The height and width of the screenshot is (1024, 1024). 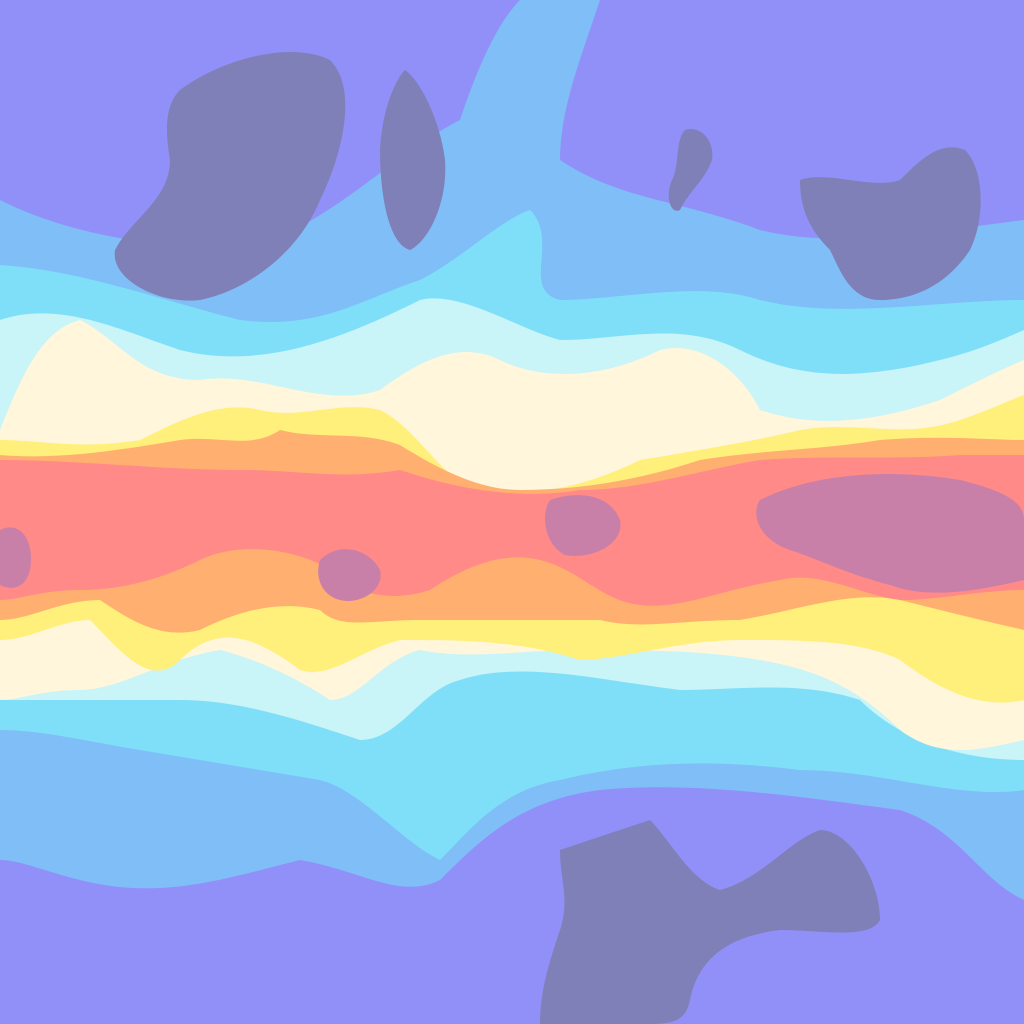 What do you see at coordinates (512, 530) in the screenshot?
I see `band-salmon` at bounding box center [512, 530].